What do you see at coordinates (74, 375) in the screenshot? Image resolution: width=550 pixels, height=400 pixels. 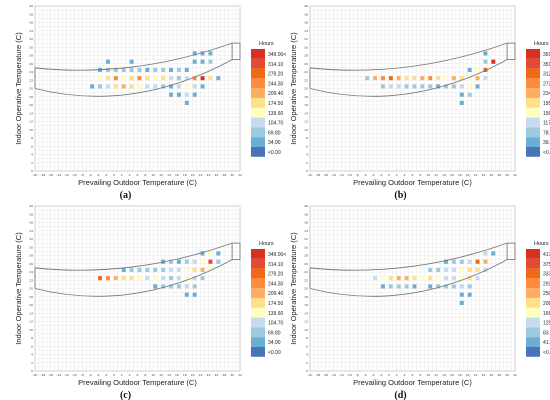 I see `x-tick-label: -10` at bounding box center [74, 375].